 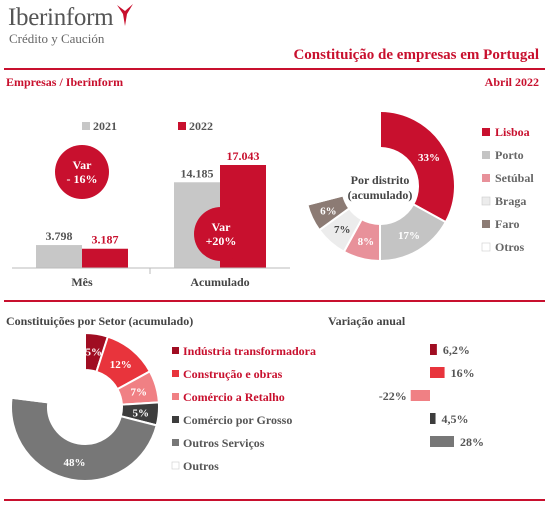 What do you see at coordinates (65, 82) in the screenshot?
I see `section-title-empresas: Empresas / Iberinform` at bounding box center [65, 82].